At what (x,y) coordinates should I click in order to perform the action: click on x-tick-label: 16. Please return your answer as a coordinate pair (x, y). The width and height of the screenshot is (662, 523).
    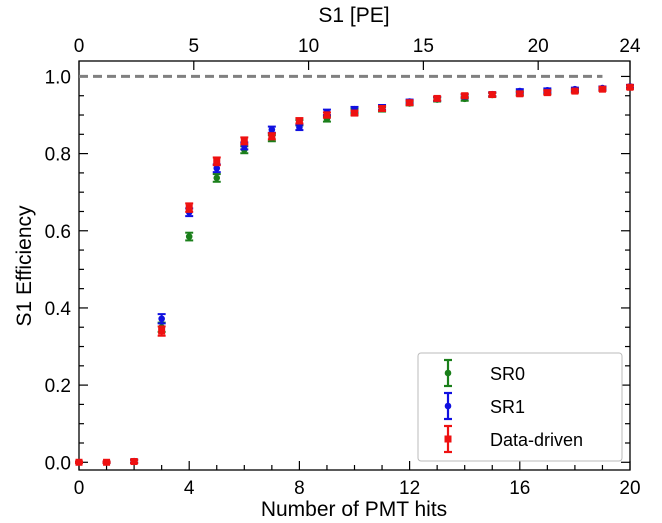
    Looking at the image, I should click on (519, 488).